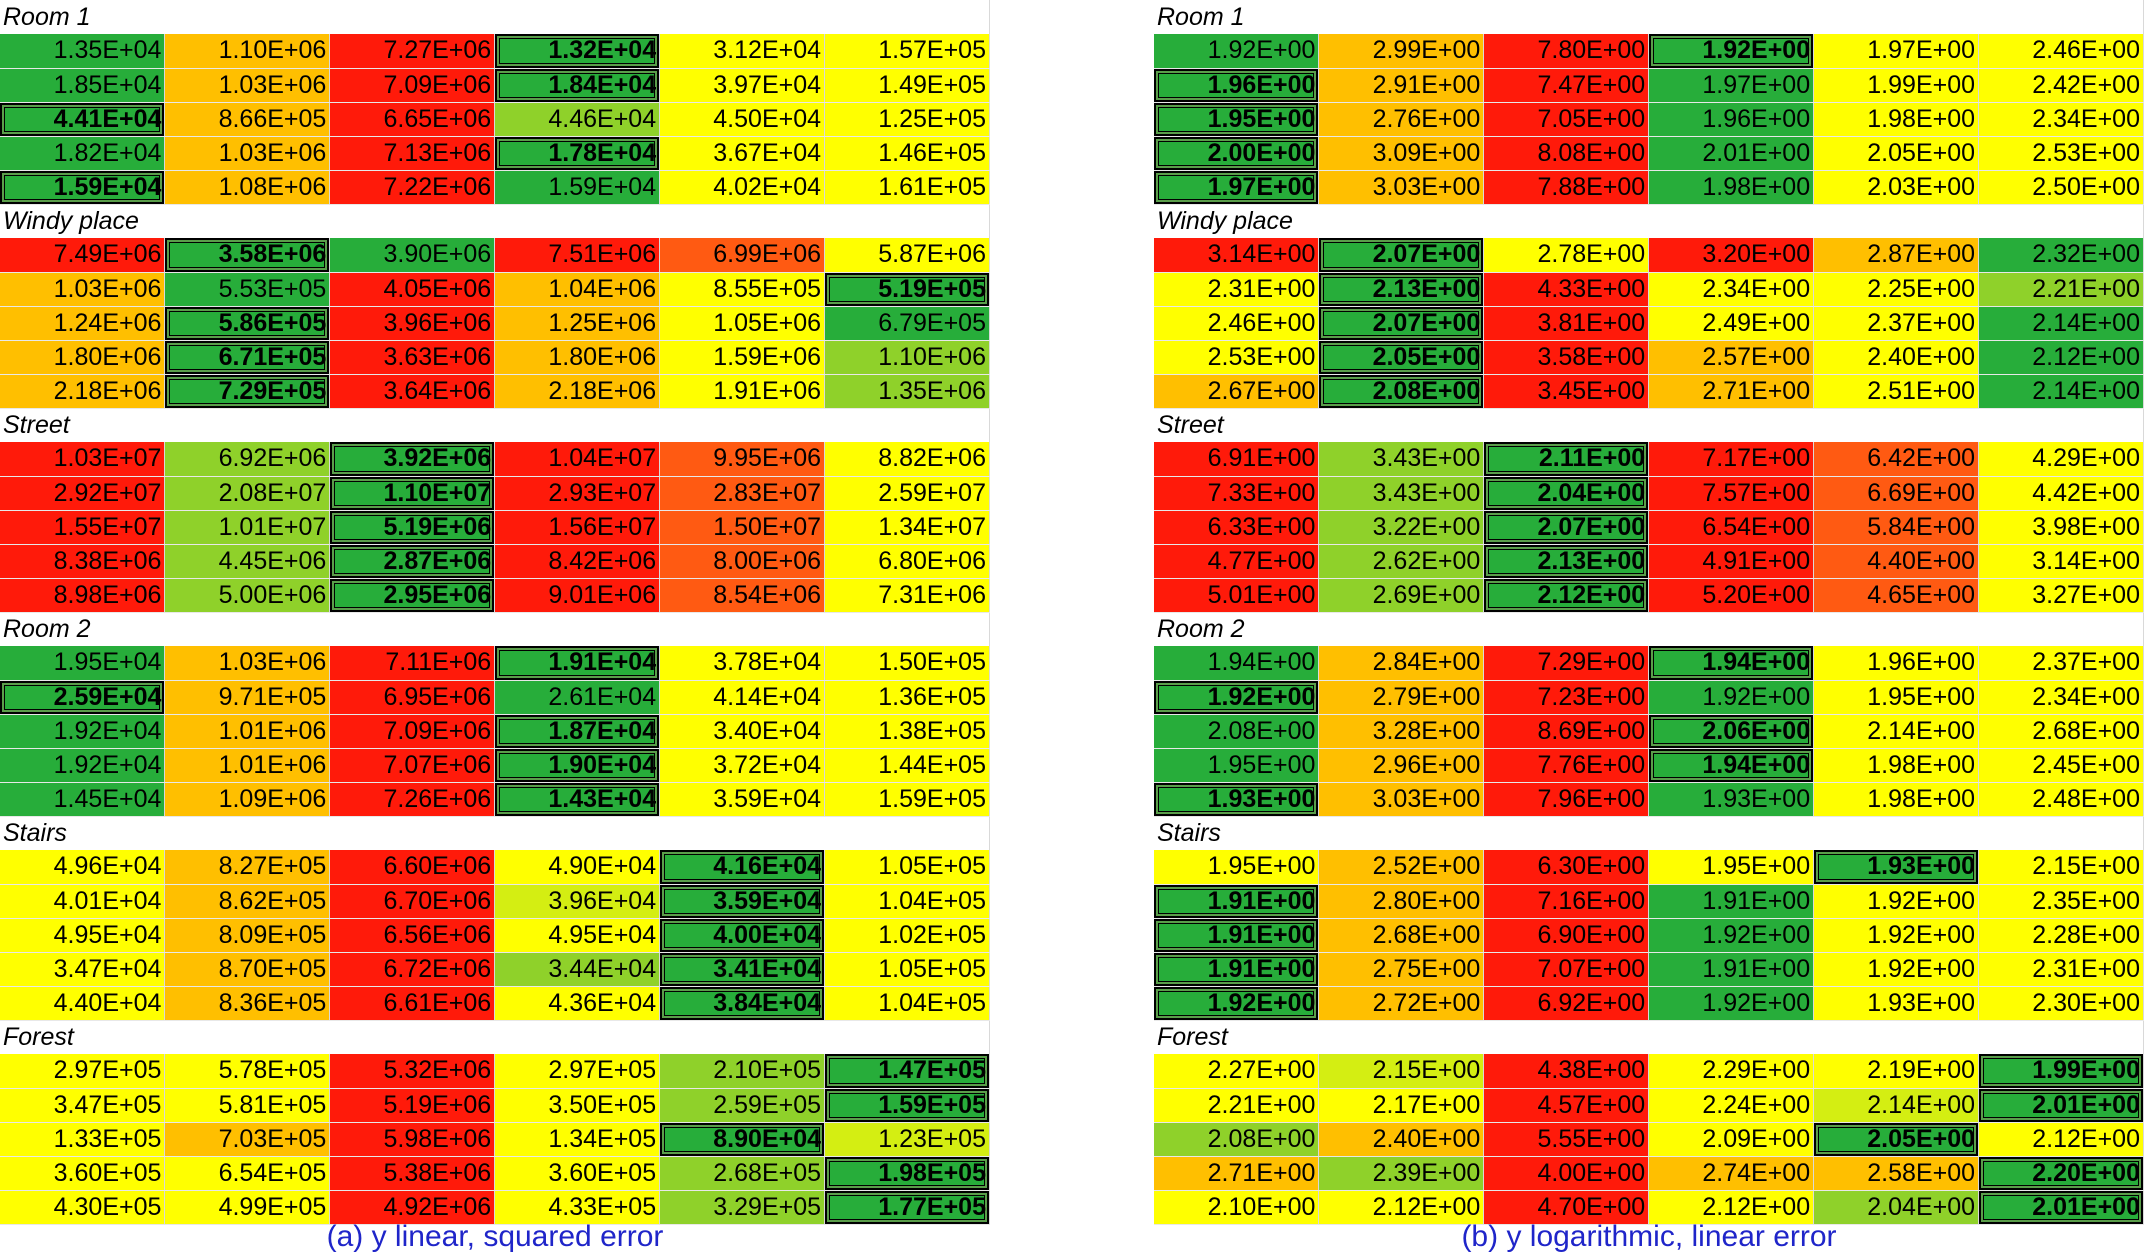 This screenshot has height=1257, width=2148. Describe the element at coordinates (412, 901) in the screenshot. I see `table-cell: 6.70E+06` at that location.